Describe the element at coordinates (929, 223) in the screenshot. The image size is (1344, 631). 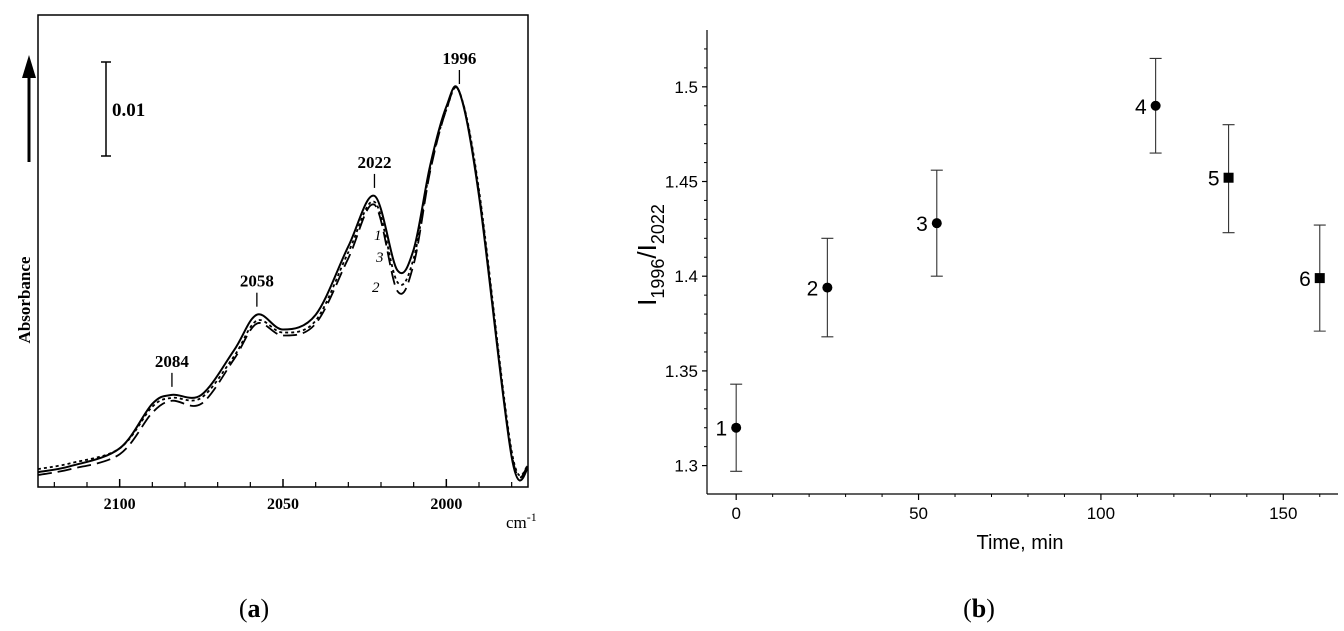
I see `data-point-3: 3` at that location.